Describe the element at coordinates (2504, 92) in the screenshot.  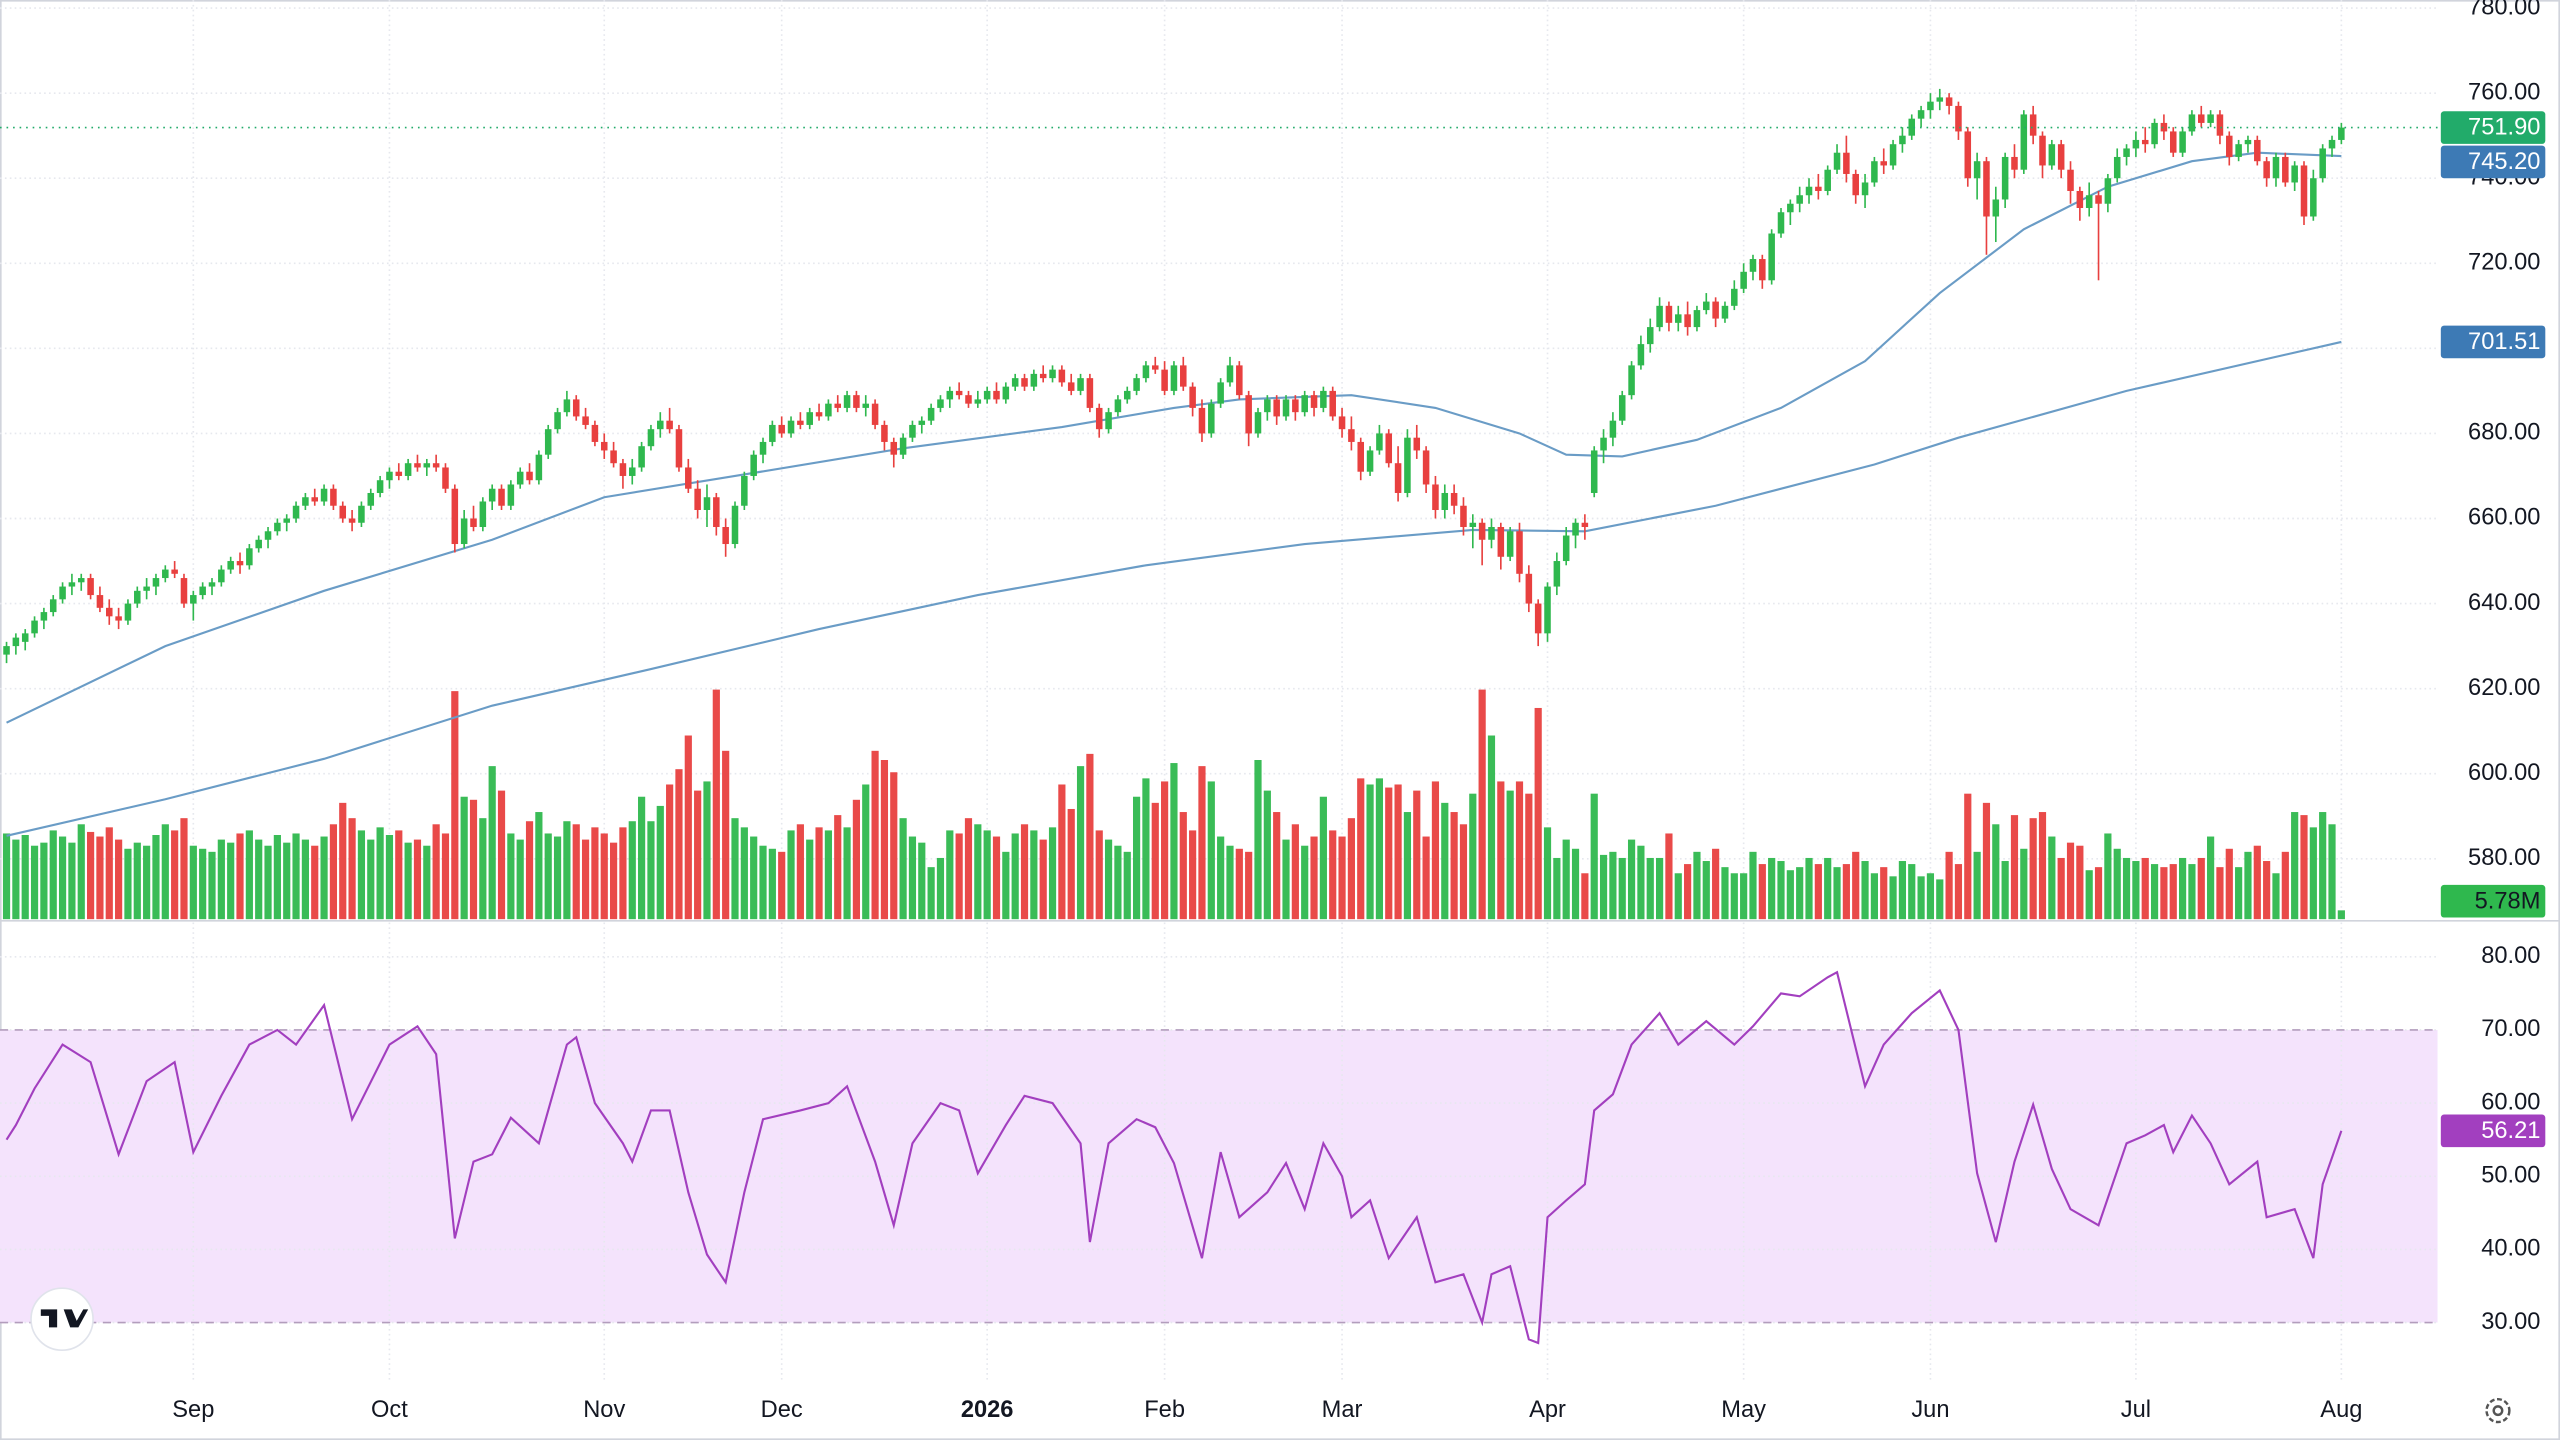
I see `y-tick-label: 760.00` at that location.